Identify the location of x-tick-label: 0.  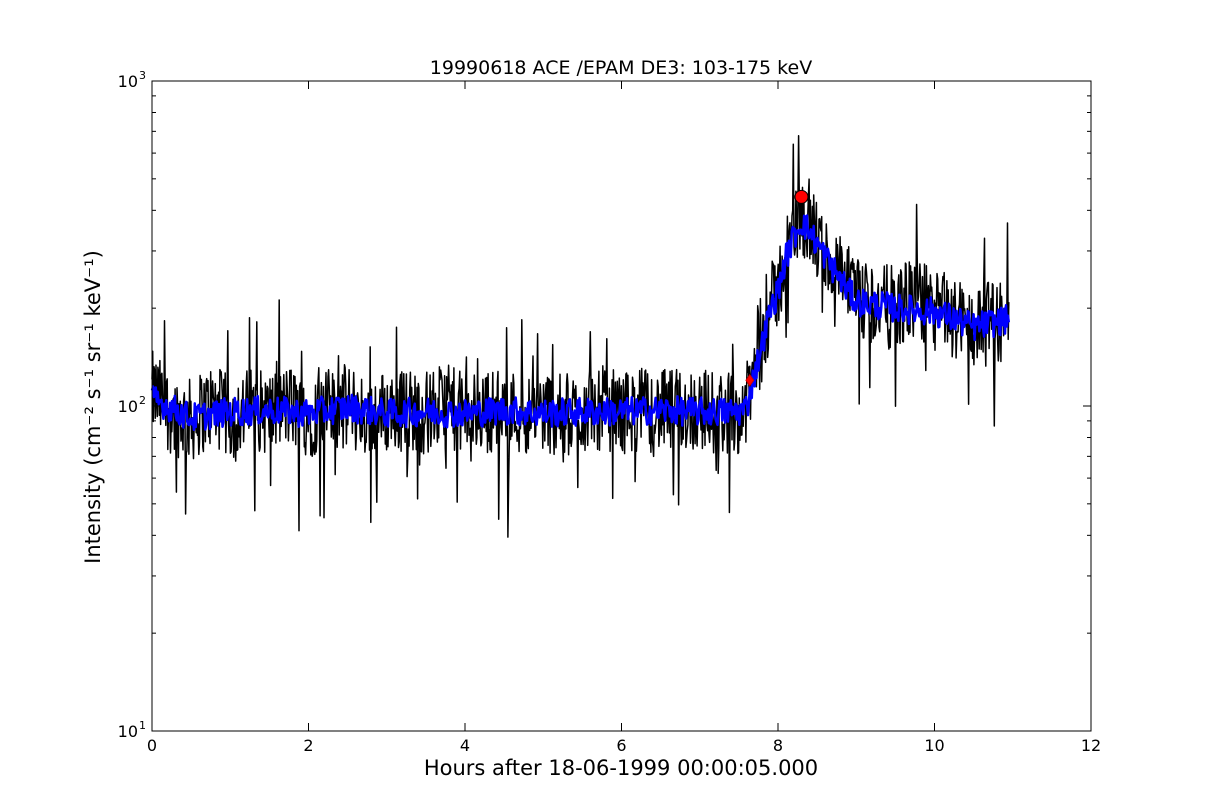
(152, 745).